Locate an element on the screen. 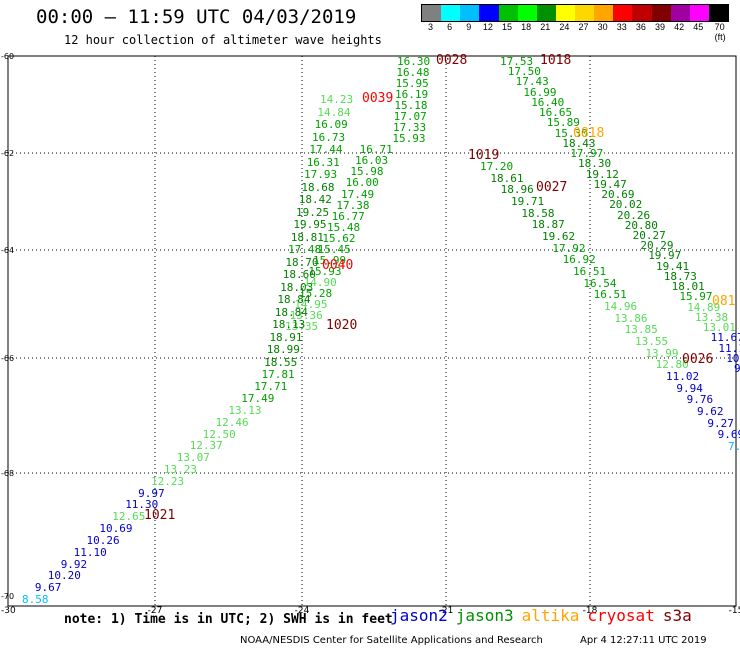  time-label: 1020 is located at coordinates (342, 325).